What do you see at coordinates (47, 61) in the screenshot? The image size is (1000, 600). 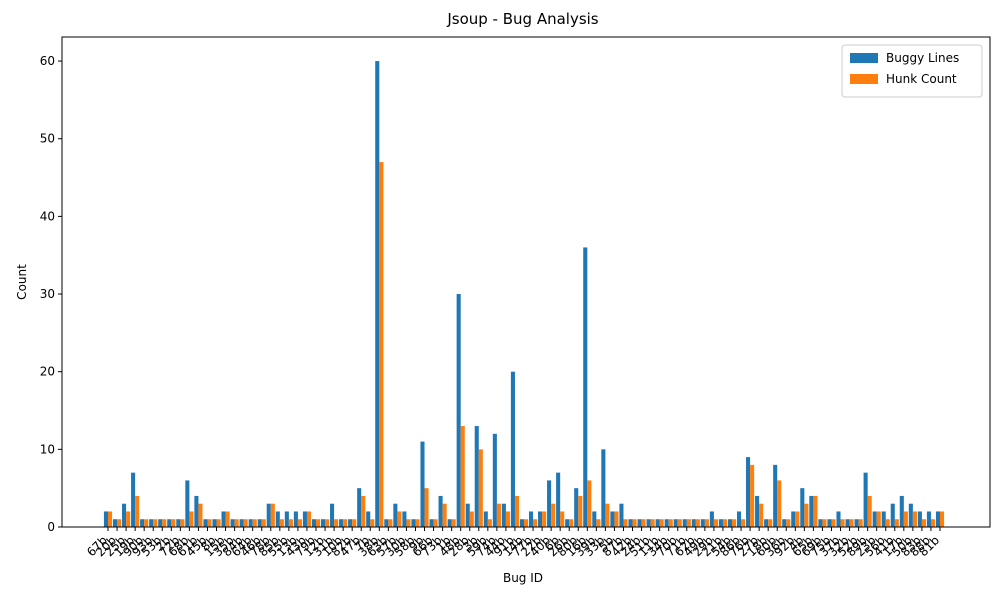 I see `y-tick-label: 60` at bounding box center [47, 61].